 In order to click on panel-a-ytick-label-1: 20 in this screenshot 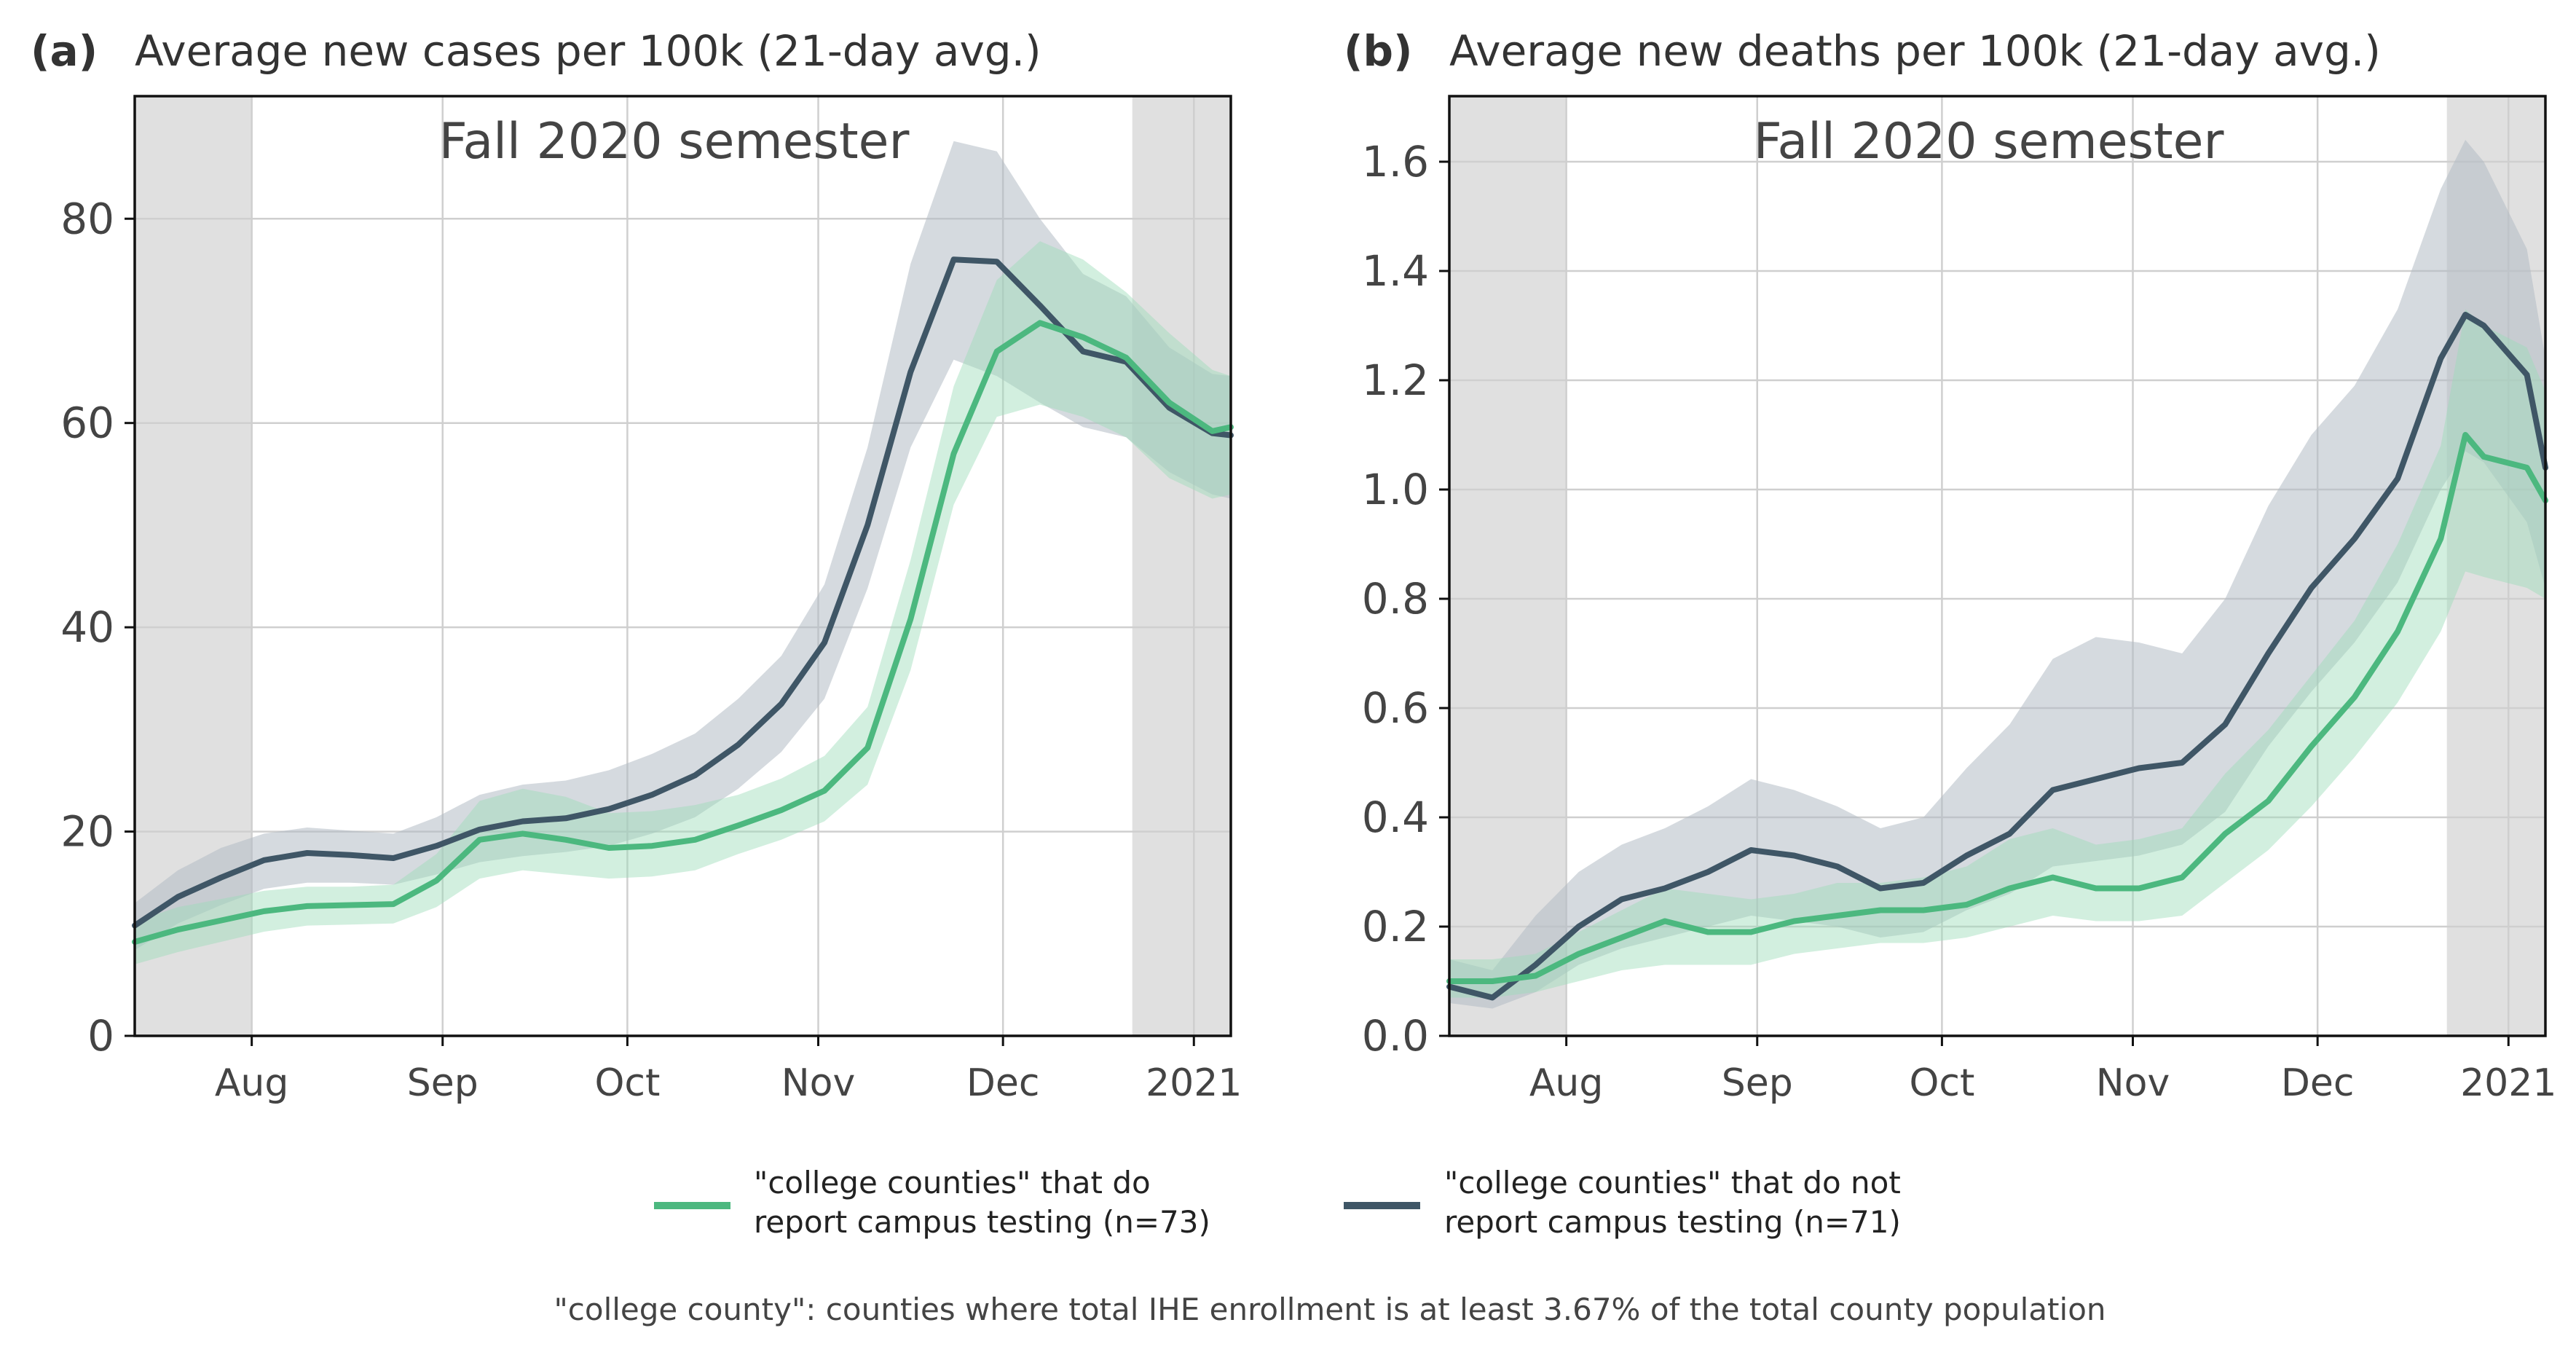, I will do `click(87, 832)`.